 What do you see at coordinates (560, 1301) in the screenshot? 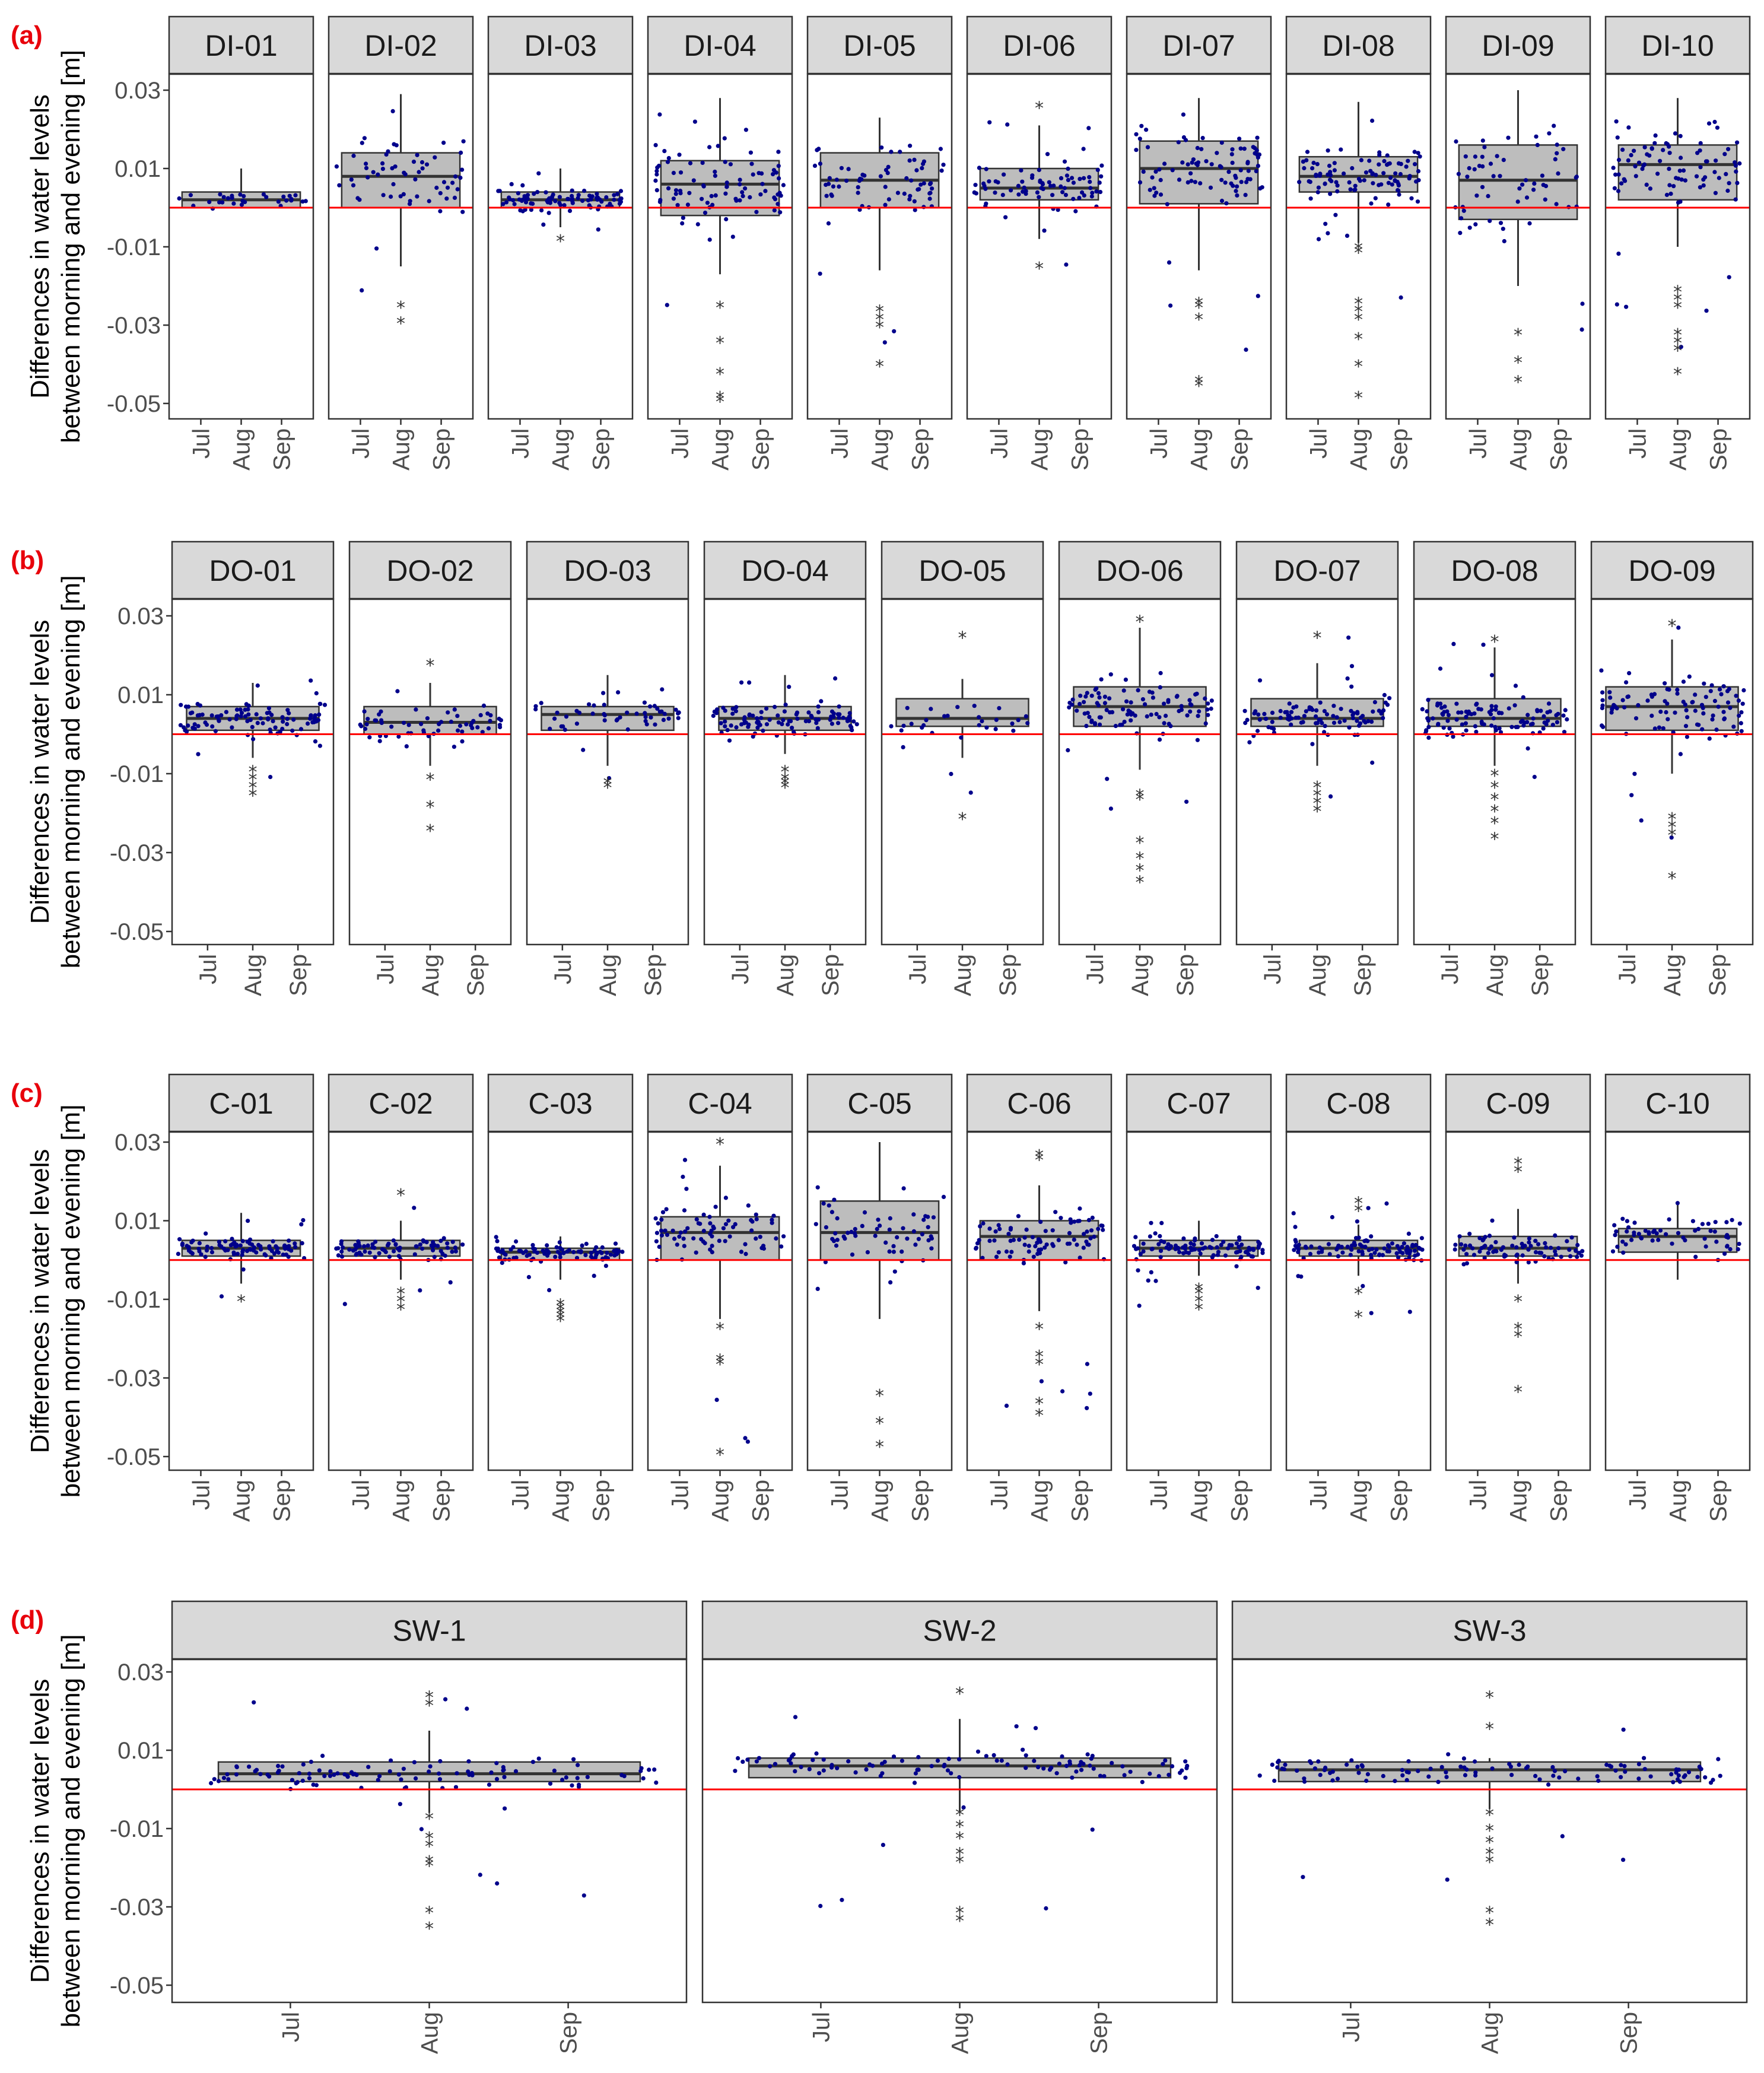
I see `facet-panel` at bounding box center [560, 1301].